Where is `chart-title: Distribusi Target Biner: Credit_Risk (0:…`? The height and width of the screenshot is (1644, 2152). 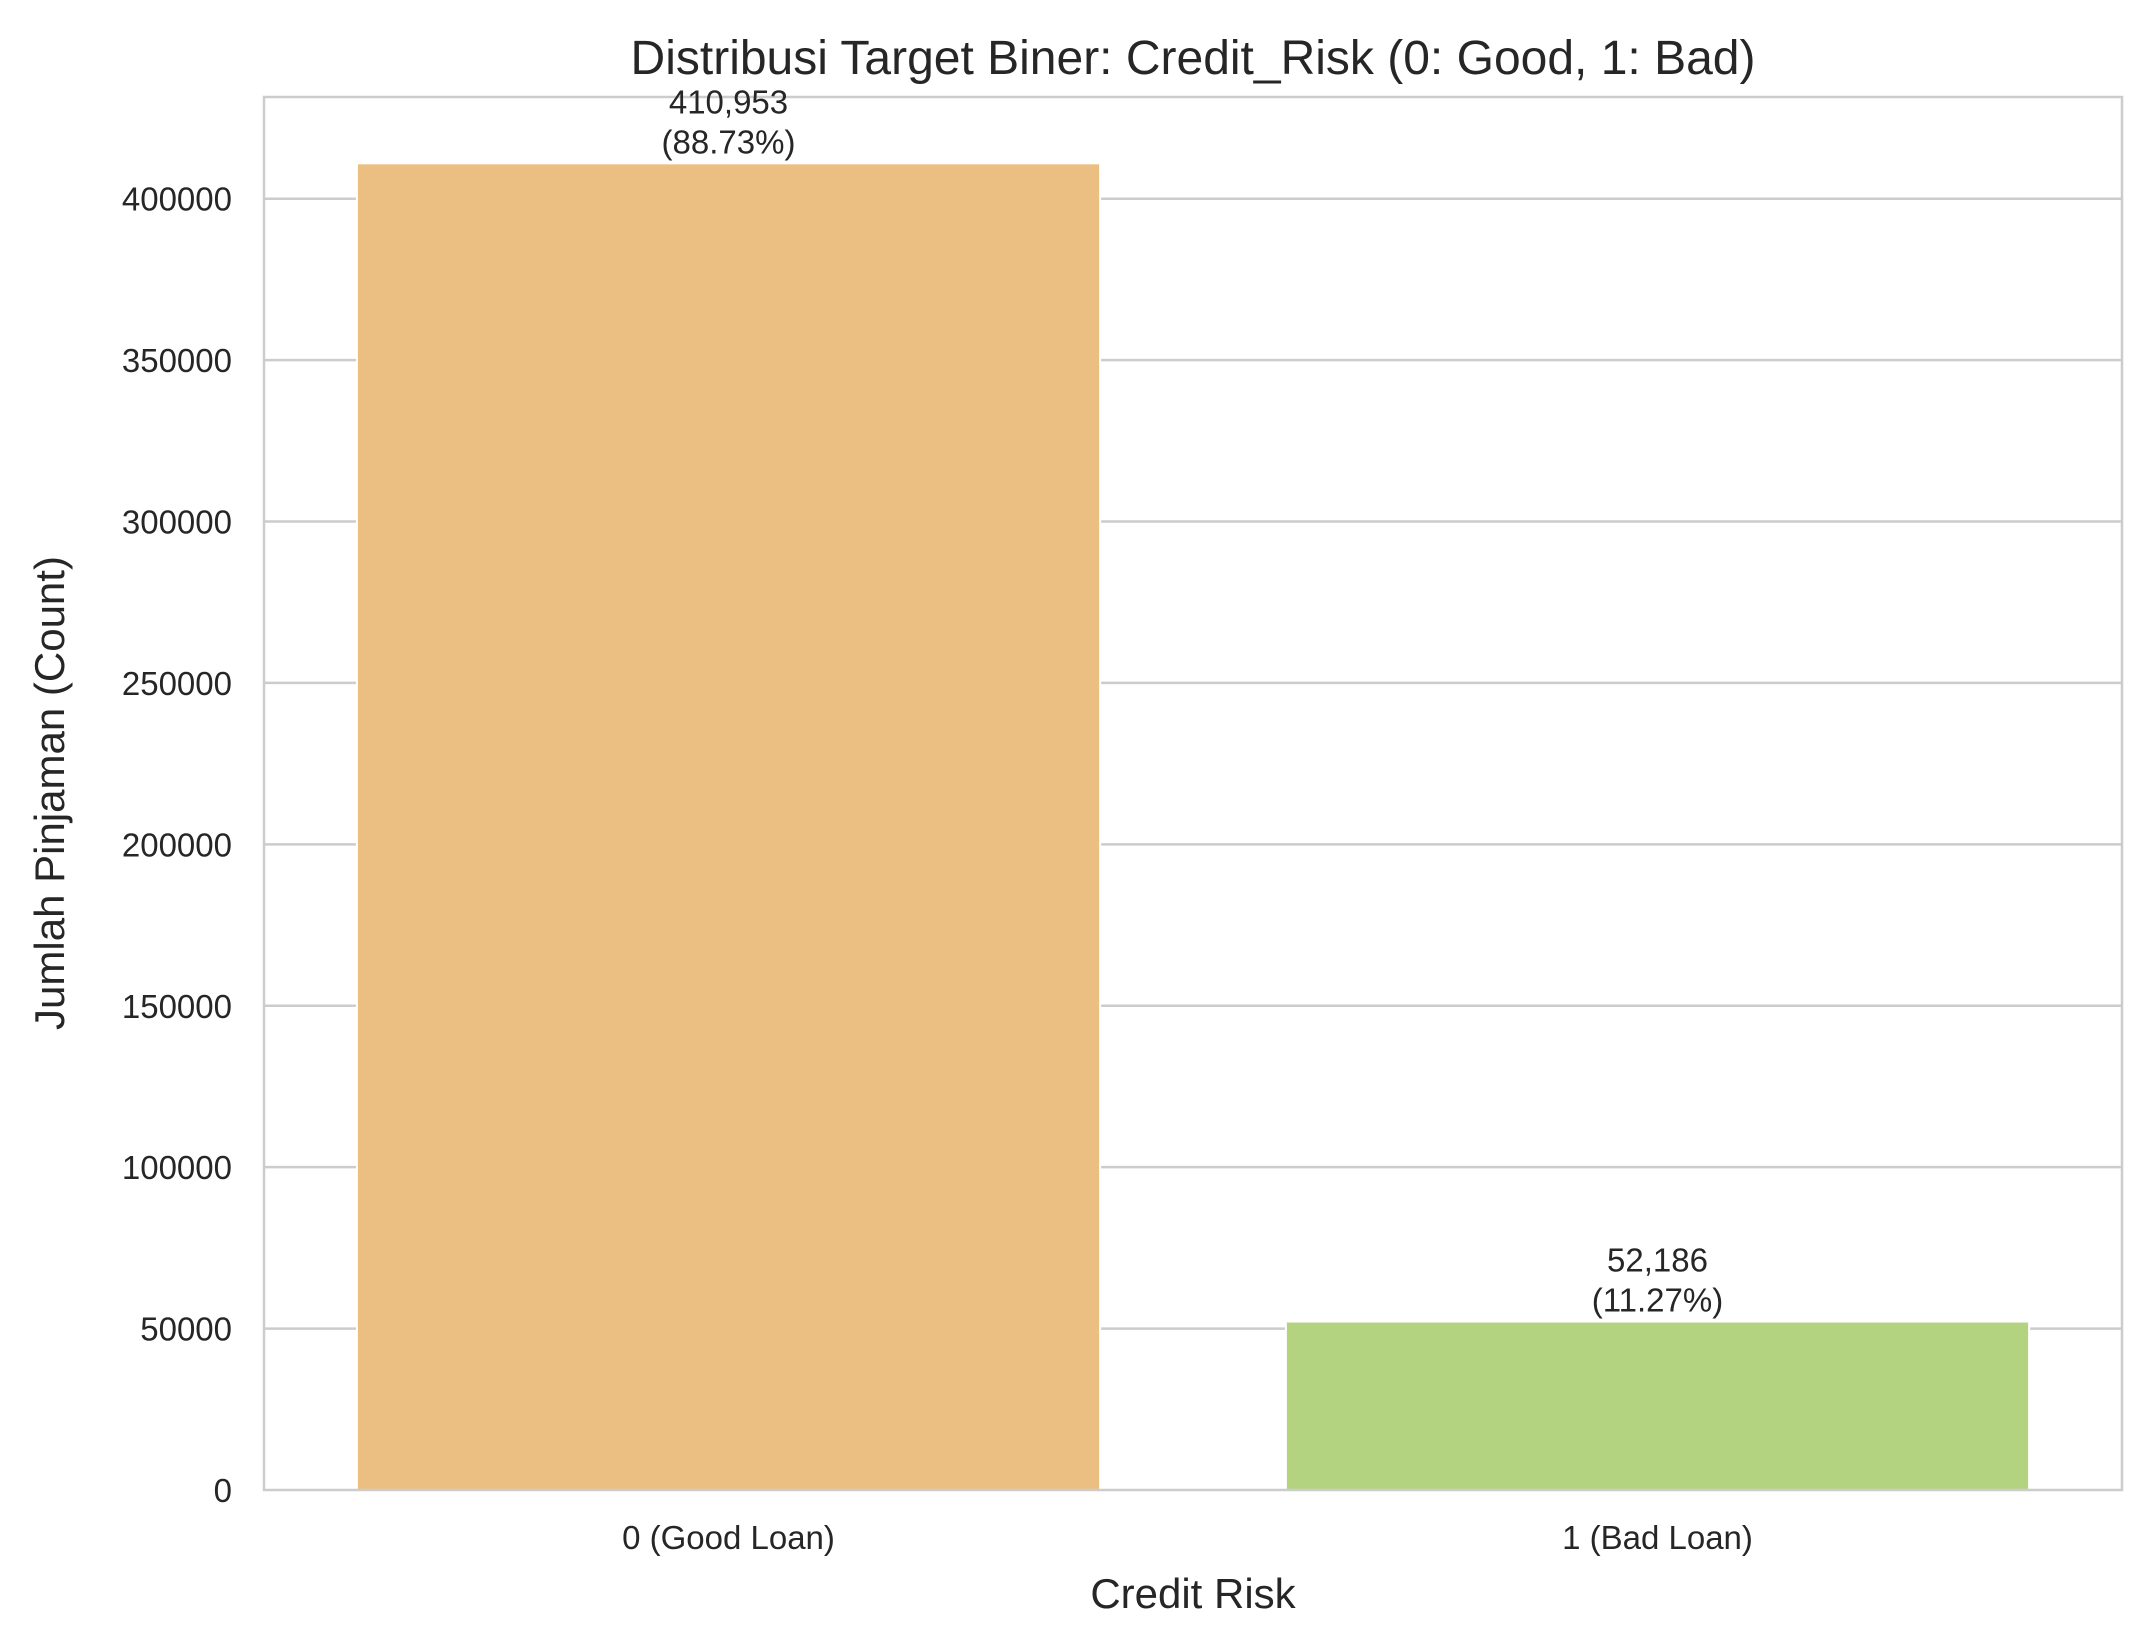 chart-title: Distribusi Target Biner: Credit_Risk (0:… is located at coordinates (1193, 58).